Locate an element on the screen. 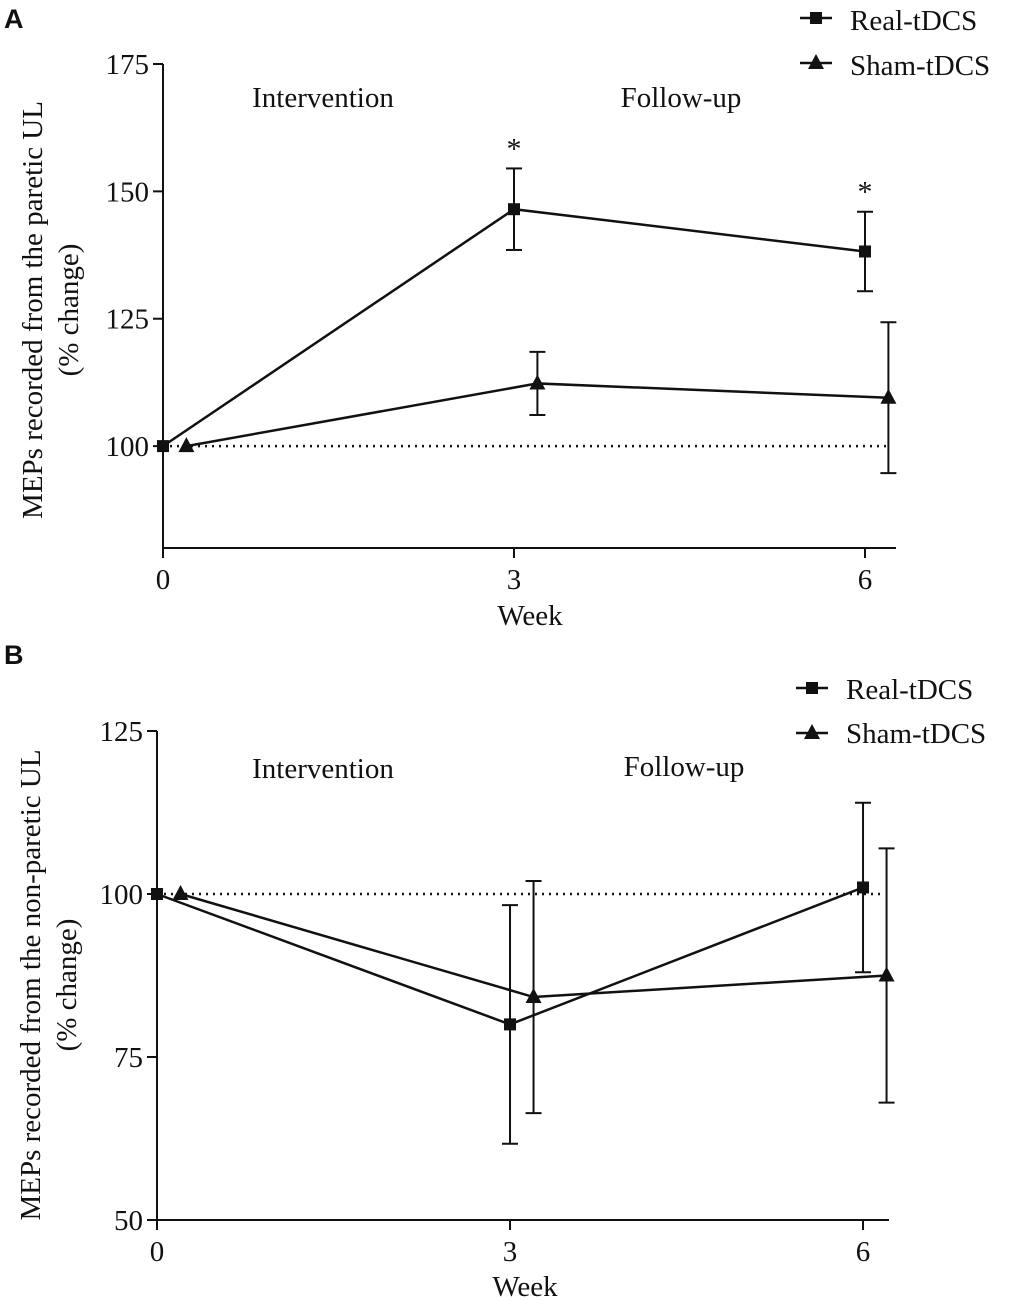  panel-b-y-tick-label: 100 is located at coordinates (122, 895).